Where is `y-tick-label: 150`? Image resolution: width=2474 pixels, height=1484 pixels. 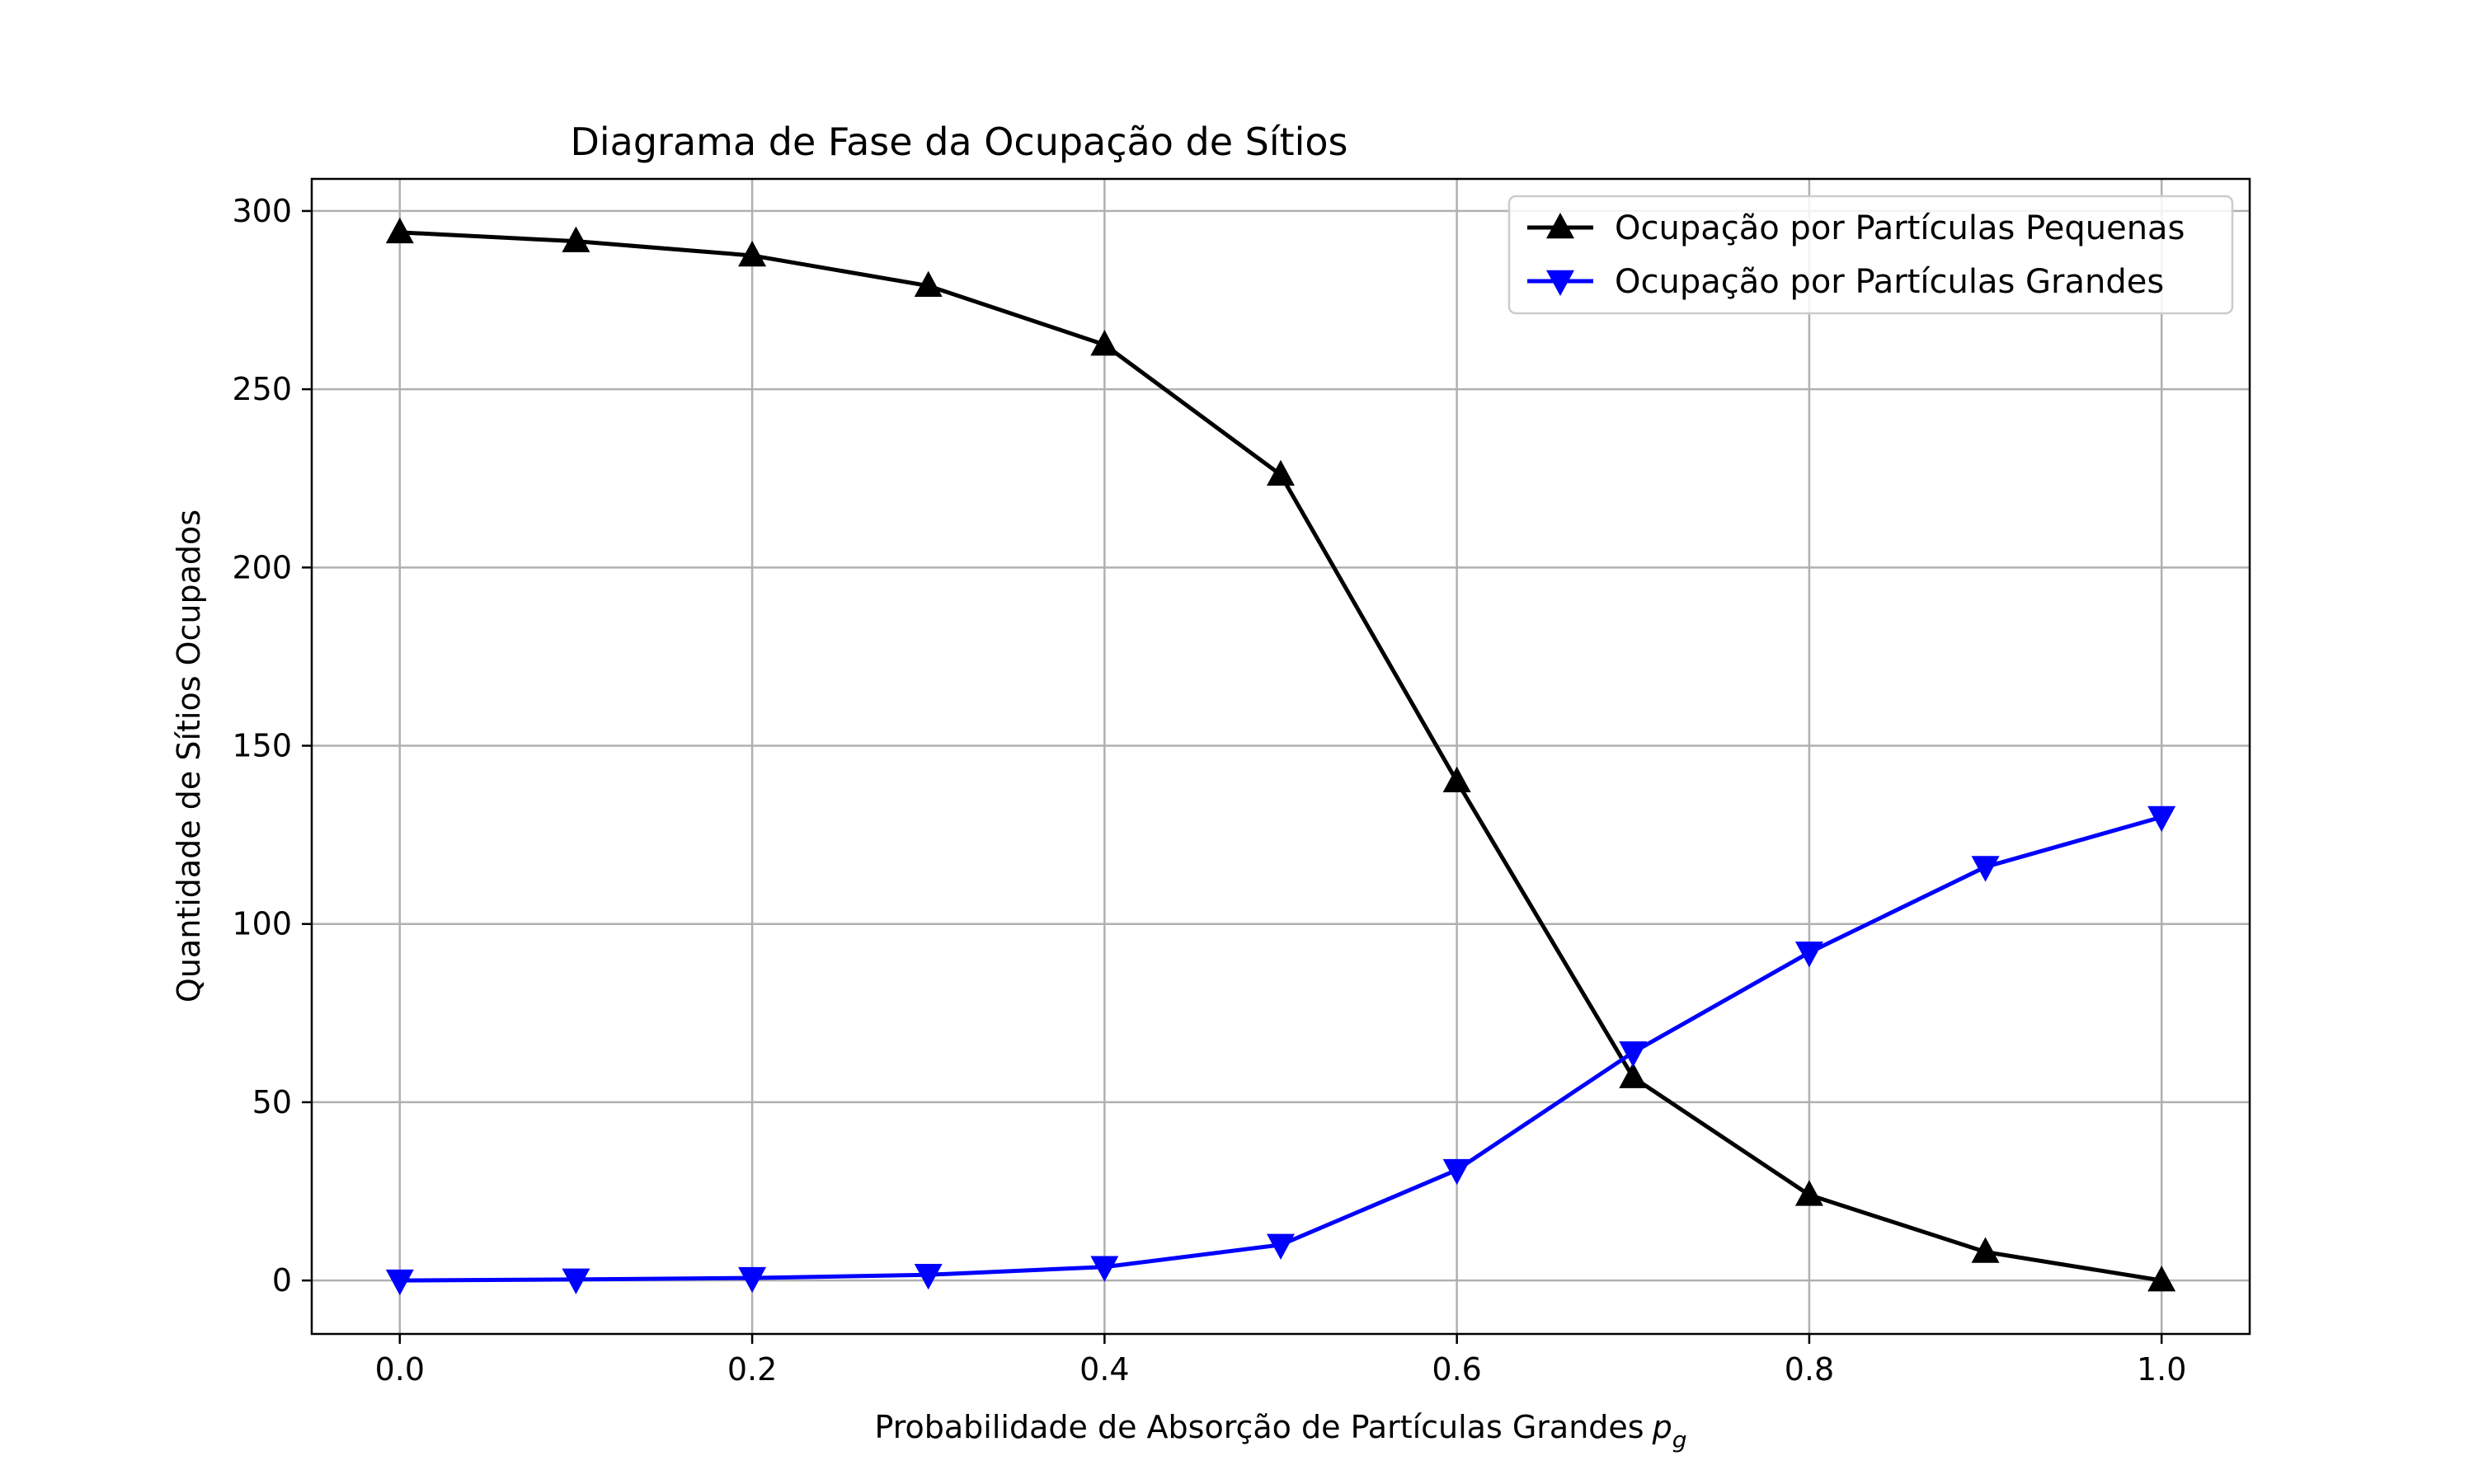
y-tick-label: 150 is located at coordinates (262, 746).